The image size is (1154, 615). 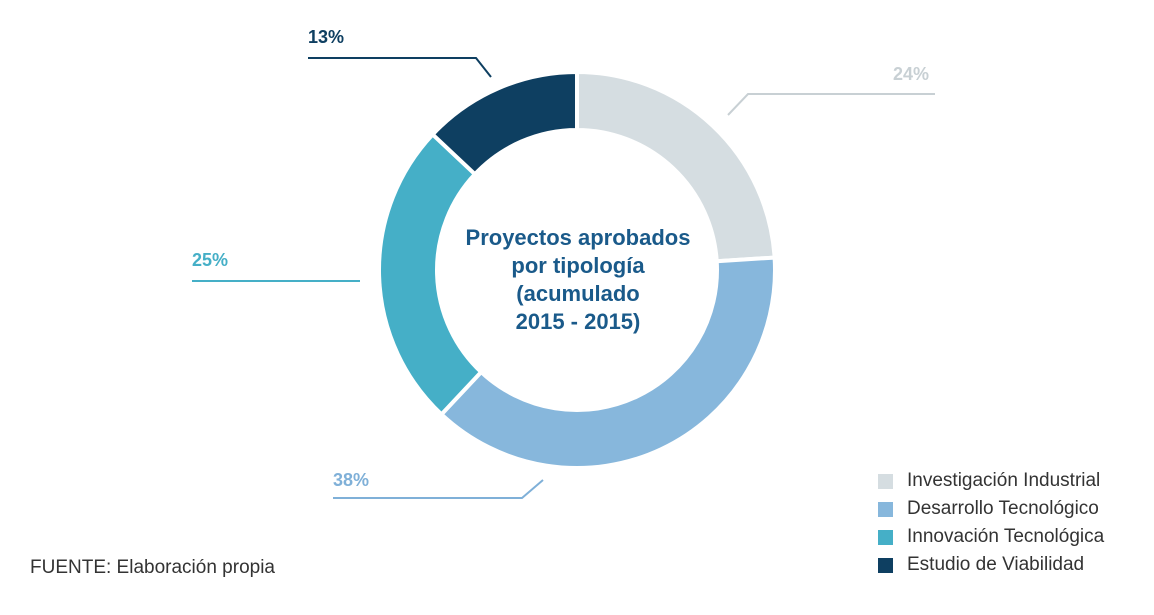 What do you see at coordinates (210, 260) in the screenshot?
I see `data-label-innovacion-tecnologica: 25%` at bounding box center [210, 260].